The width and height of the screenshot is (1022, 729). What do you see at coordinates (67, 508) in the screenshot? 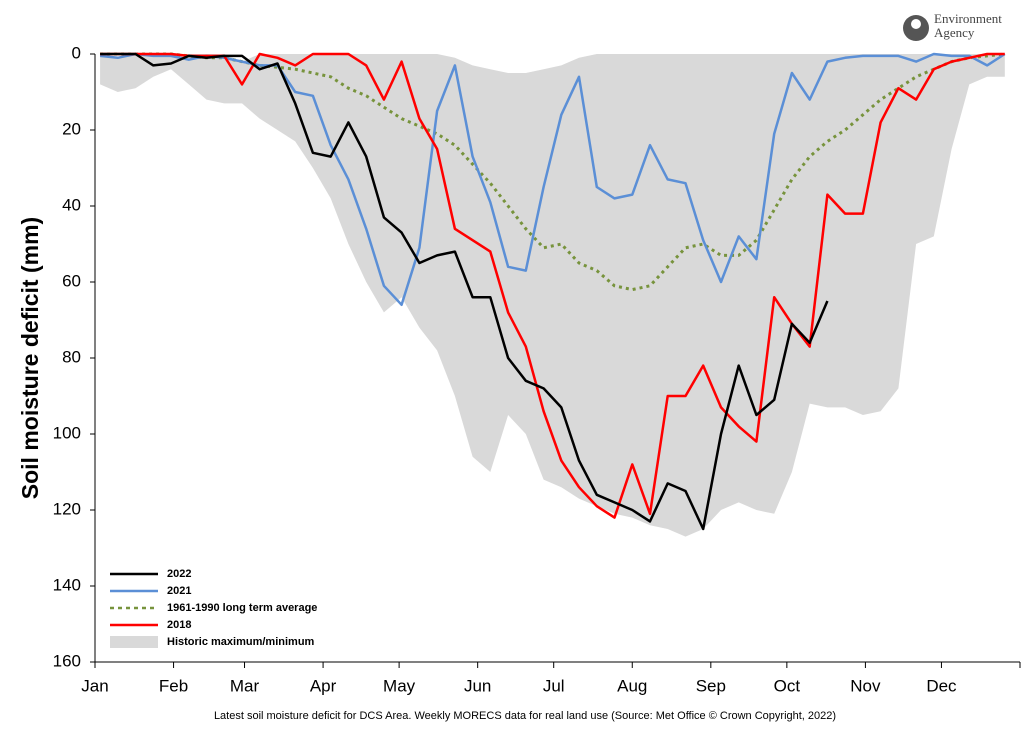
I see `y-tick-label: 120` at bounding box center [67, 508].